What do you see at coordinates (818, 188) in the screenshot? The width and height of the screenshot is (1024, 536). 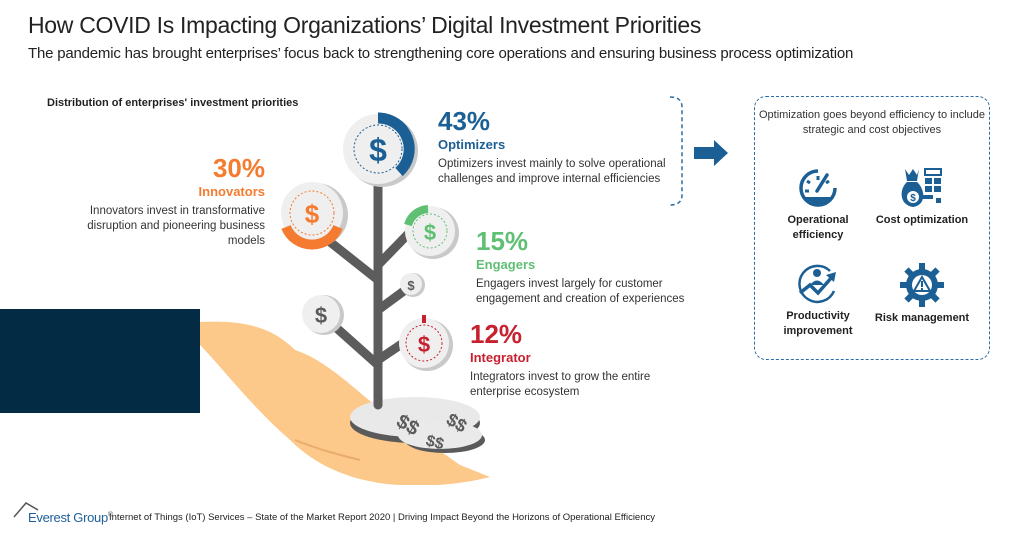 I see `gauge-gear-icon` at bounding box center [818, 188].